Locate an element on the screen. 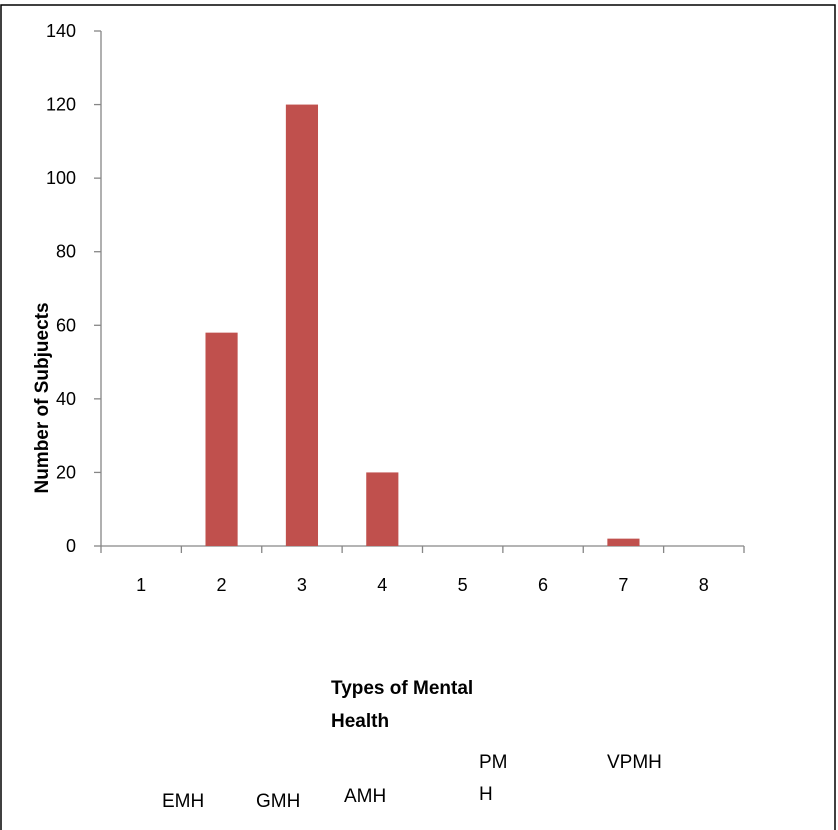  x-tick-label: 7 is located at coordinates (623, 585).